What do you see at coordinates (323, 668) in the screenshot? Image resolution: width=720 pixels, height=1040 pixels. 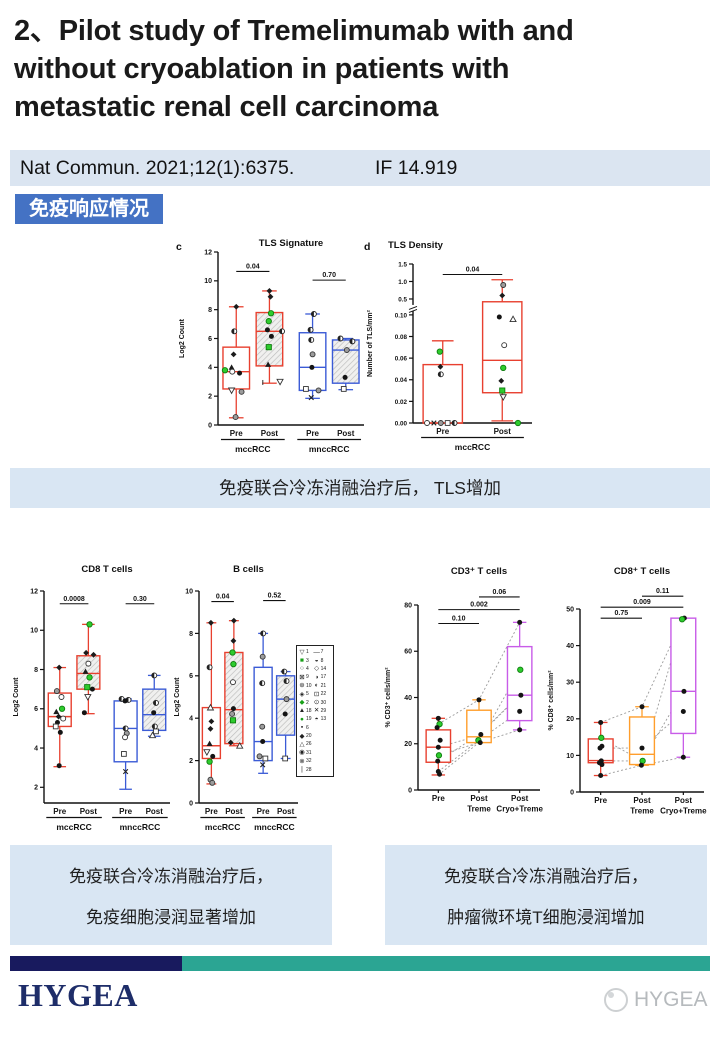 I see `legend-patient-number: 14` at bounding box center [323, 668].